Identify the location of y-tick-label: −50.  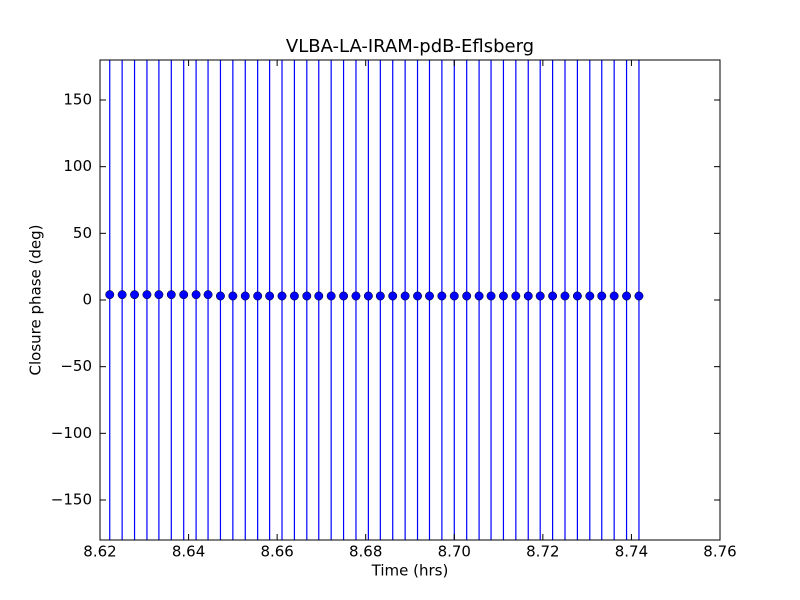
(76, 366).